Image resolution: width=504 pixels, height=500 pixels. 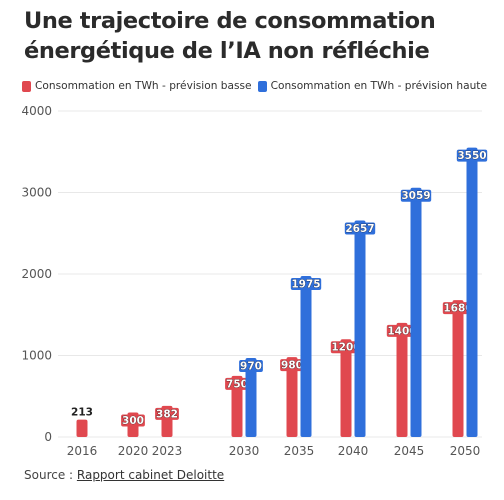 I want to click on source-link: Rapport cabinet Deloitte, so click(x=150, y=475).